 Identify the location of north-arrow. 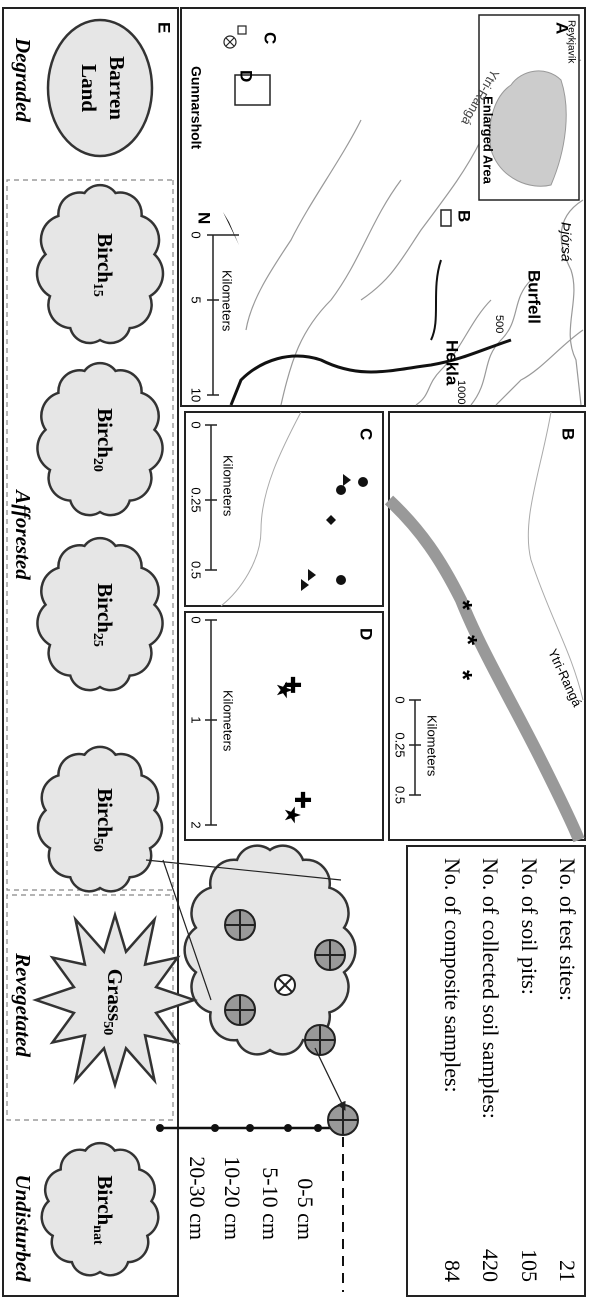
(231, 228).